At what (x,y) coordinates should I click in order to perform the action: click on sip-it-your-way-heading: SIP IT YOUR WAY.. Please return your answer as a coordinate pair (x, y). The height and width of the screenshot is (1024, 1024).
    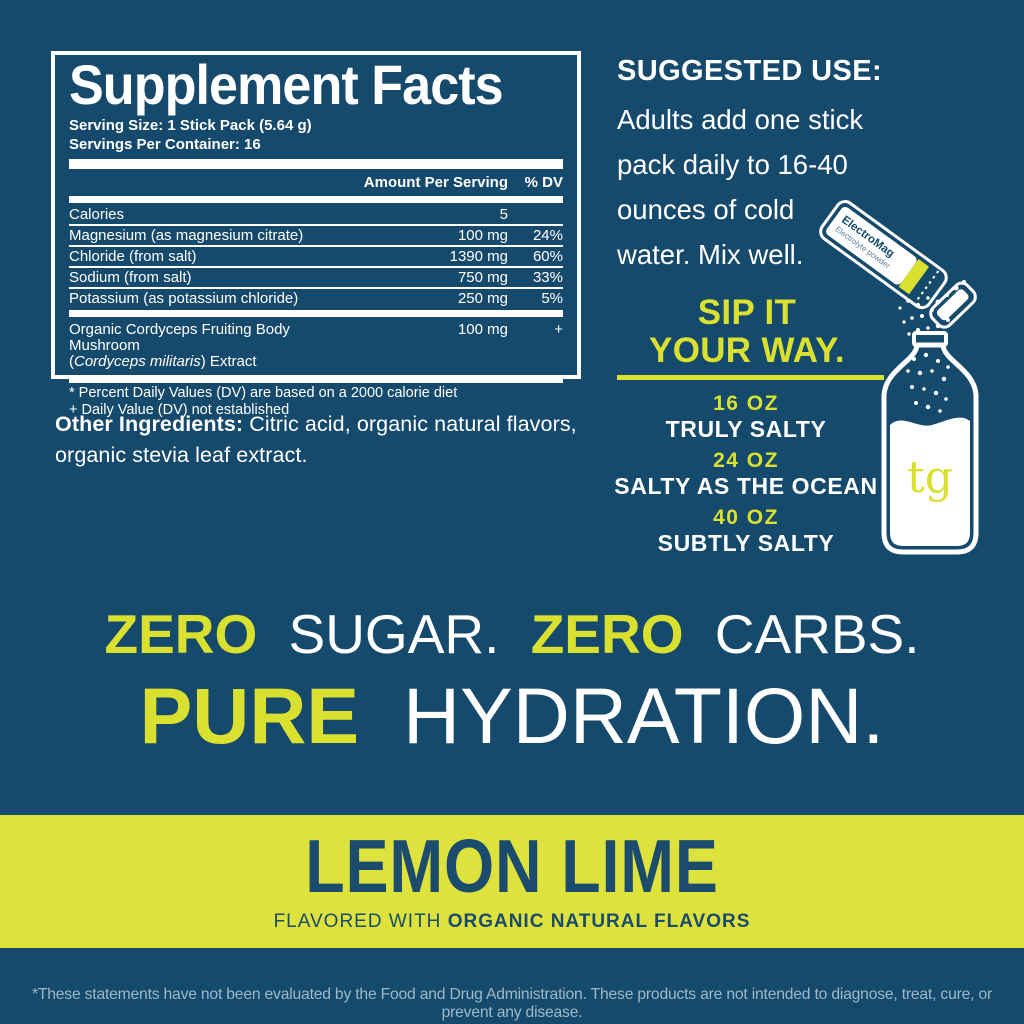
    Looking at the image, I should click on (747, 331).